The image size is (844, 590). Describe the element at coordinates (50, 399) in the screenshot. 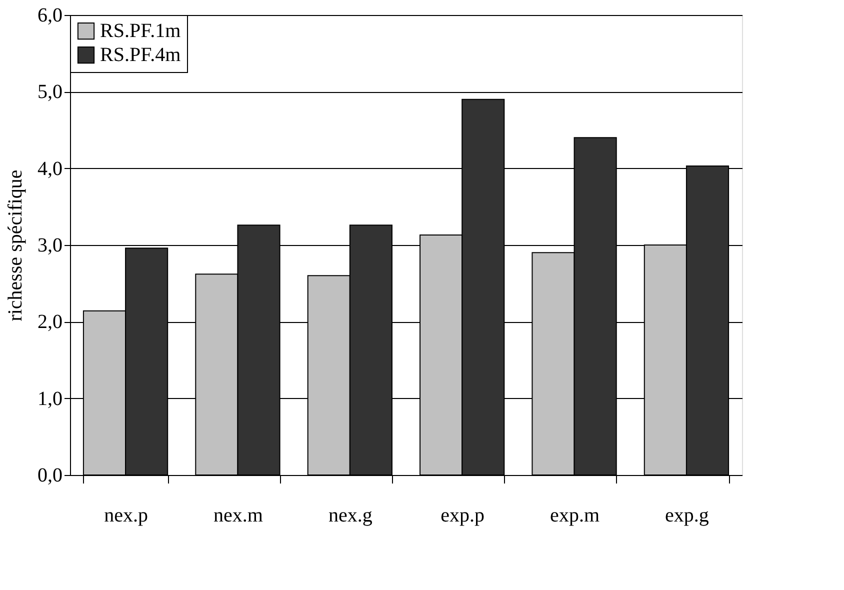

I see `y-tick-label: 1,0` at that location.